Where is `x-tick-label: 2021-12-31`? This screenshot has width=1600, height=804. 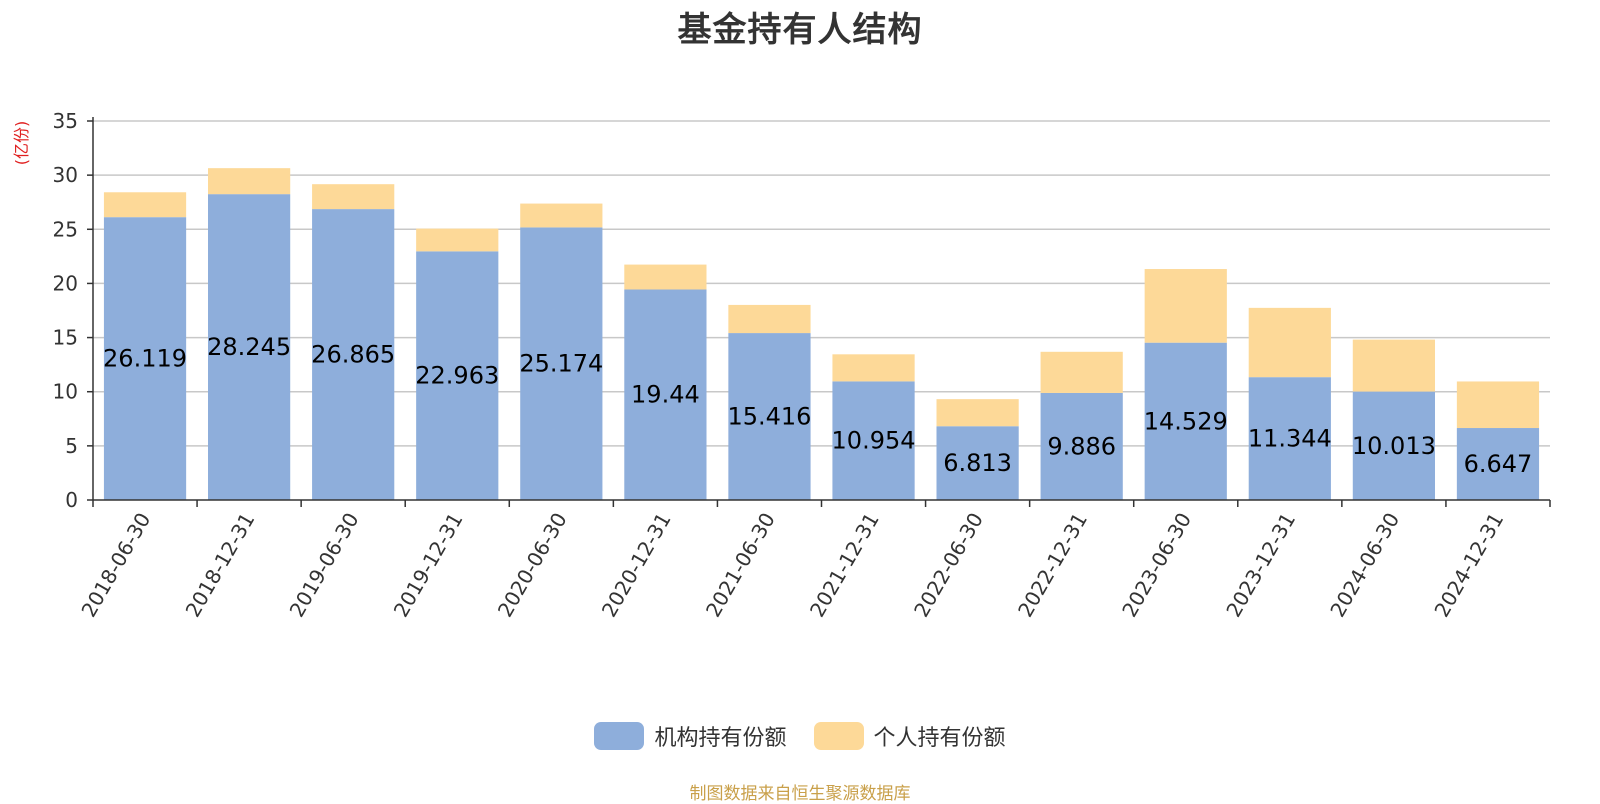 x-tick-label: 2021-12-31 is located at coordinates (844, 565).